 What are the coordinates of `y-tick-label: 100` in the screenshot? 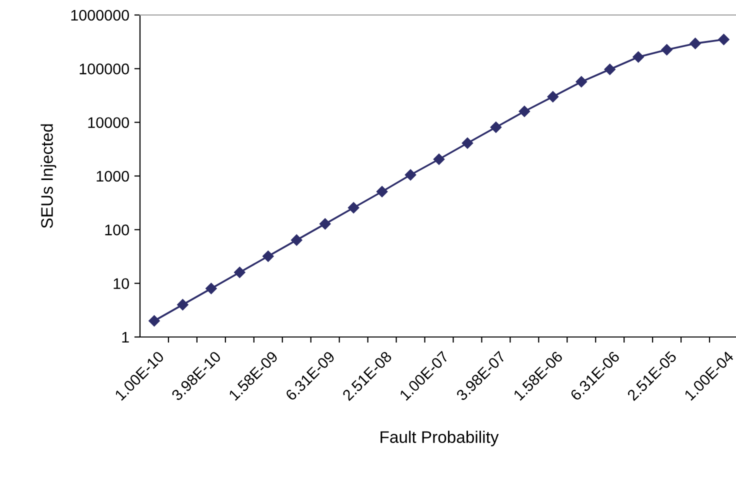 It's located at (117, 230).